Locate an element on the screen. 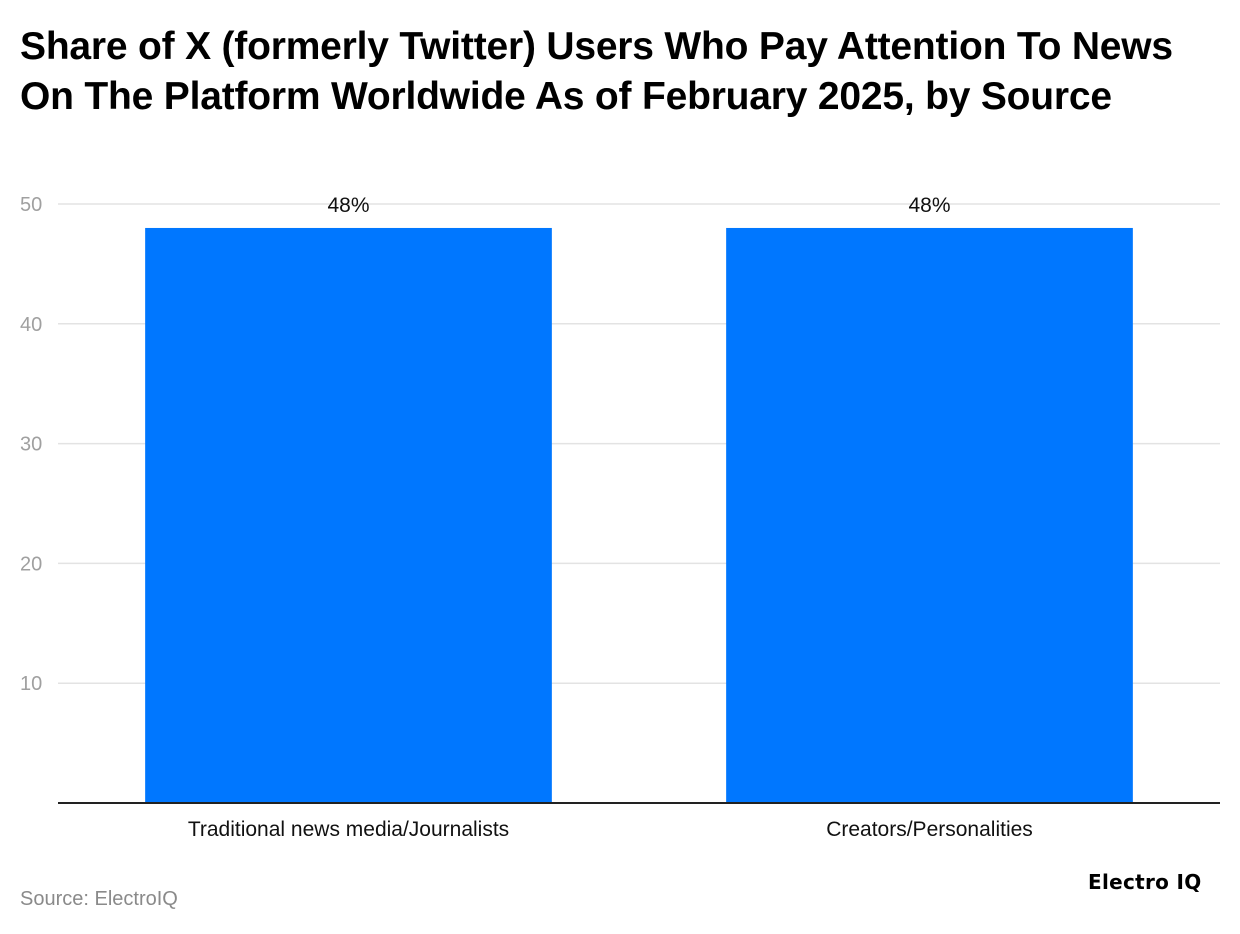  source-note: Source: ElectroIQ is located at coordinates (99, 899).